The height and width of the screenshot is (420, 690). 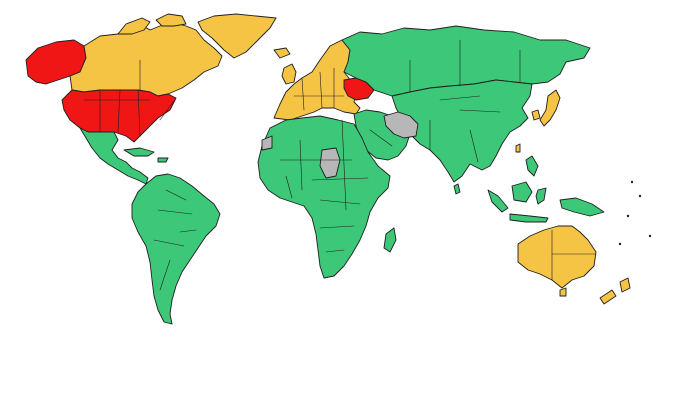 I want to click on region-mexico-central-america, so click(x=114, y=156).